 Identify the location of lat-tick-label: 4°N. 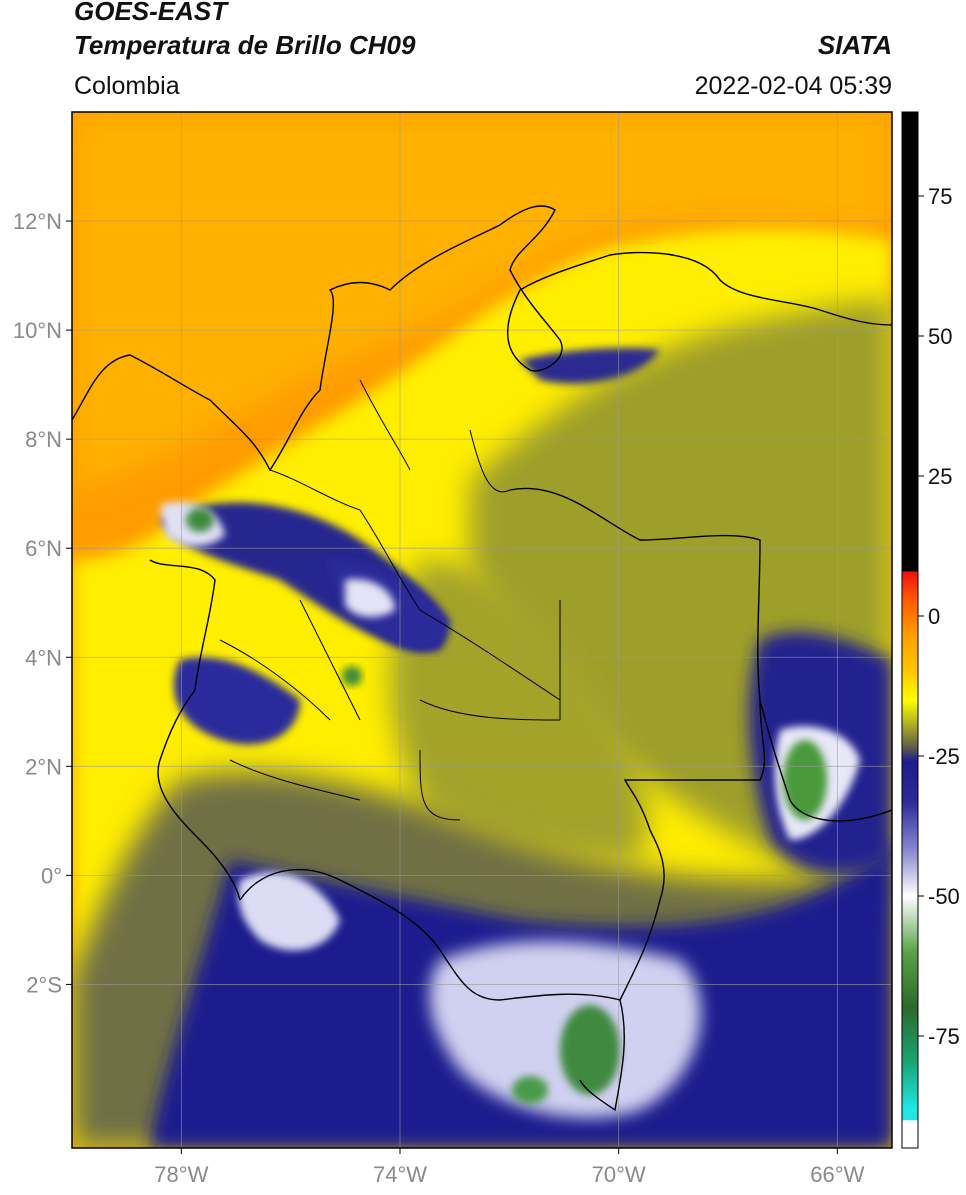
(43, 657).